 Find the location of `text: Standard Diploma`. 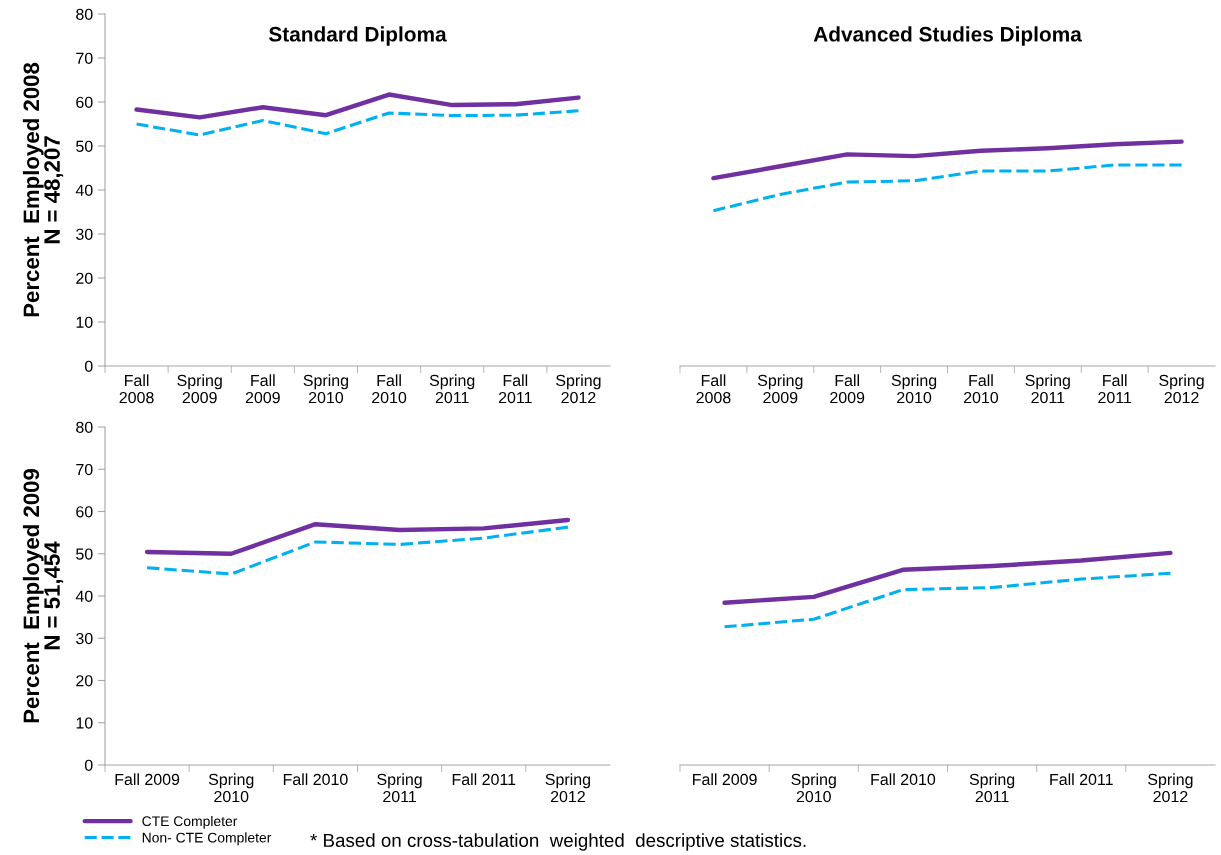

text: Standard Diploma is located at coordinates (357, 36).